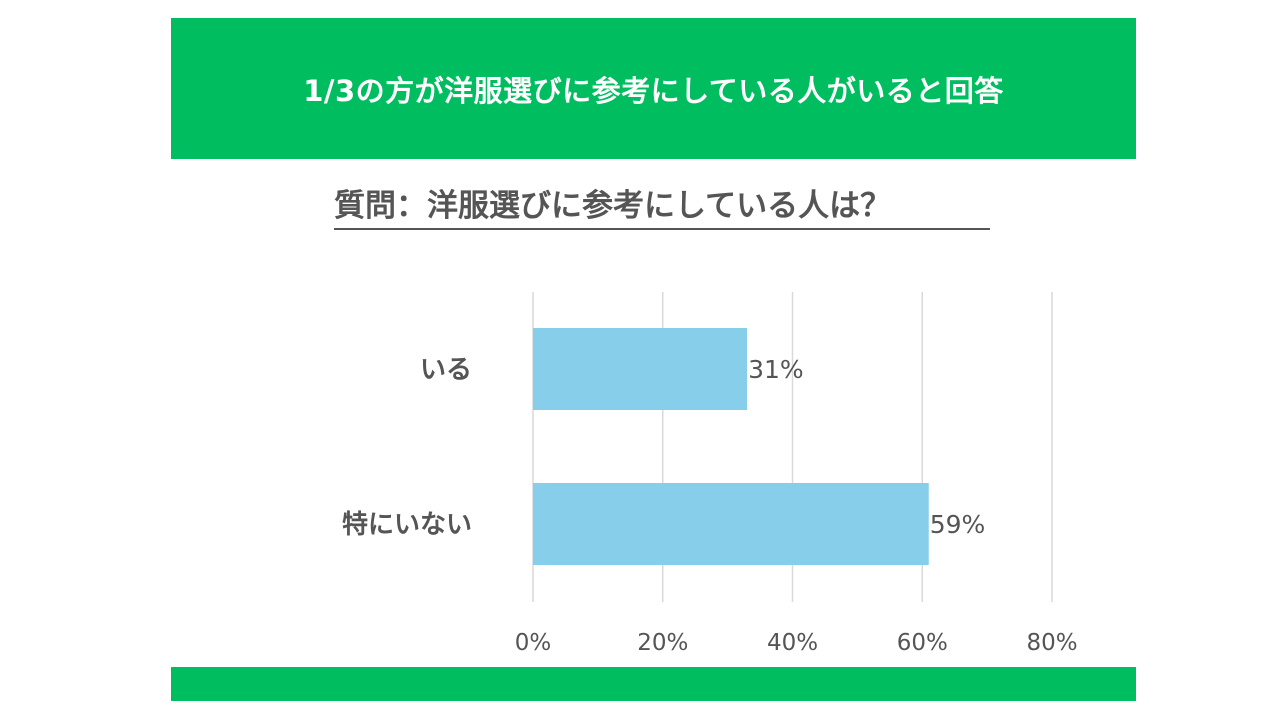  I want to click on x-tick-label-20: 20%, so click(662, 643).